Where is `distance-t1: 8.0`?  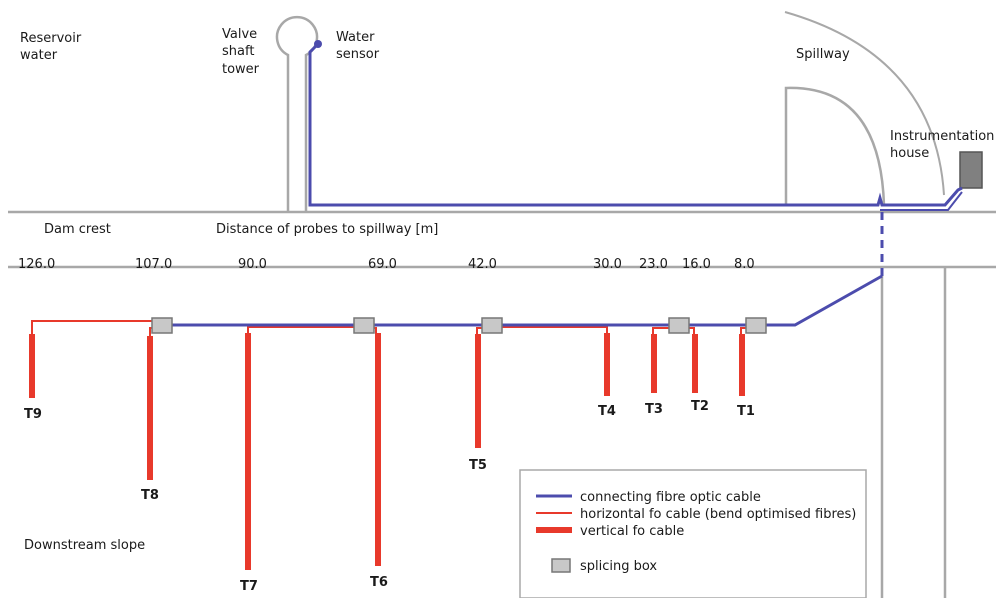
distance-t1: 8.0 is located at coordinates (744, 264).